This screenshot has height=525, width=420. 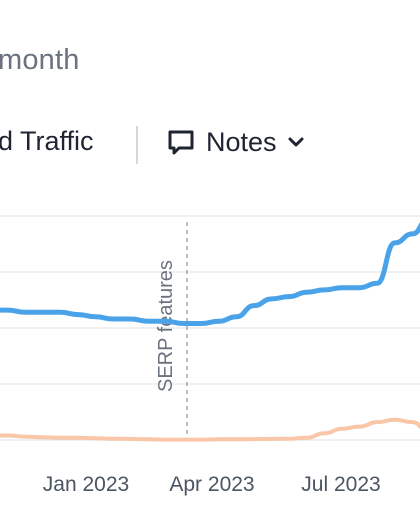 I want to click on toolbar-divider, so click(x=137, y=145).